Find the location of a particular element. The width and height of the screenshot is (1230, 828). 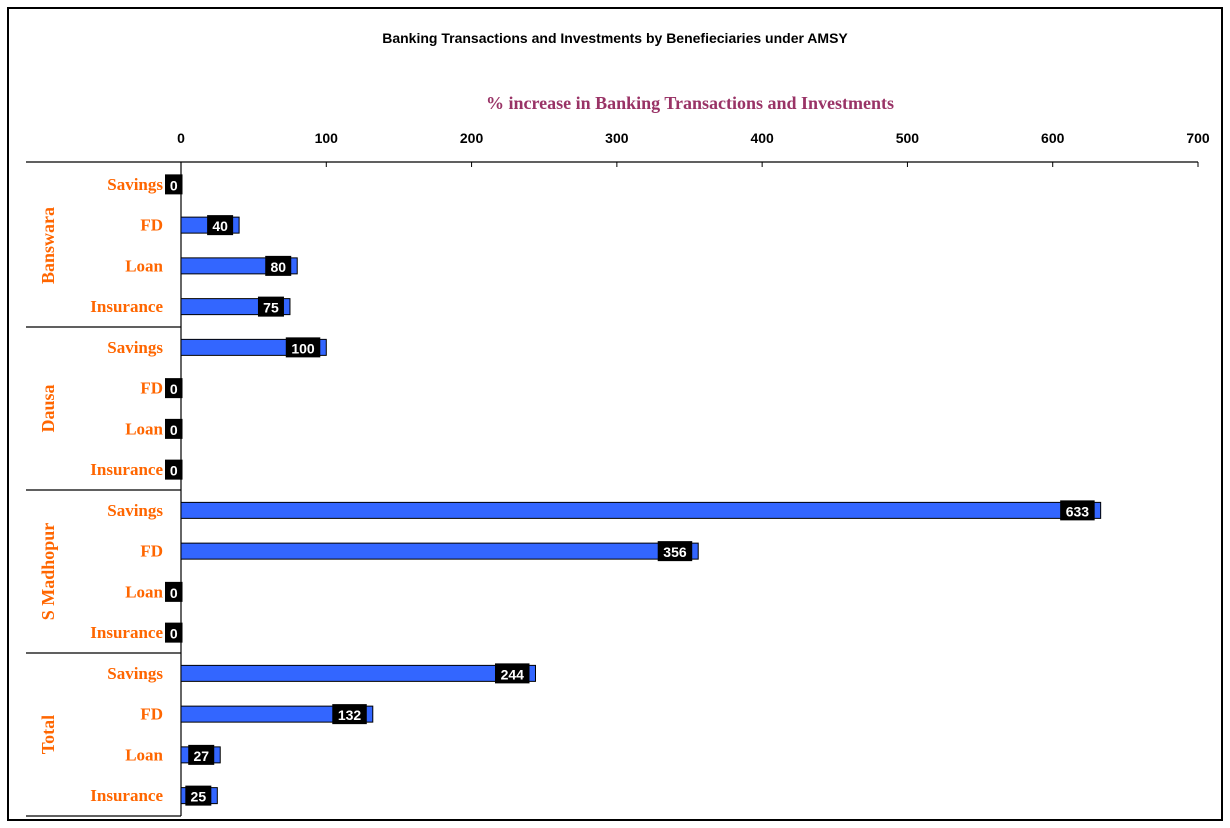

group-label: S Madhopur is located at coordinates (48, 572).